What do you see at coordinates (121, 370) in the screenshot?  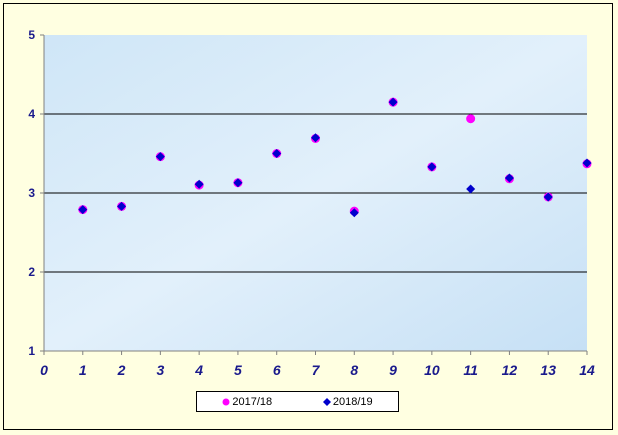 I see `x-tick-label-2: 2` at bounding box center [121, 370].